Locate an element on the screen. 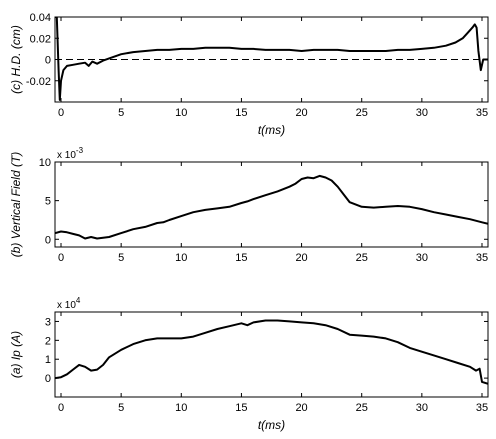 This screenshot has height=439, width=496. y-tick-label: -0.02 is located at coordinates (38, 82).